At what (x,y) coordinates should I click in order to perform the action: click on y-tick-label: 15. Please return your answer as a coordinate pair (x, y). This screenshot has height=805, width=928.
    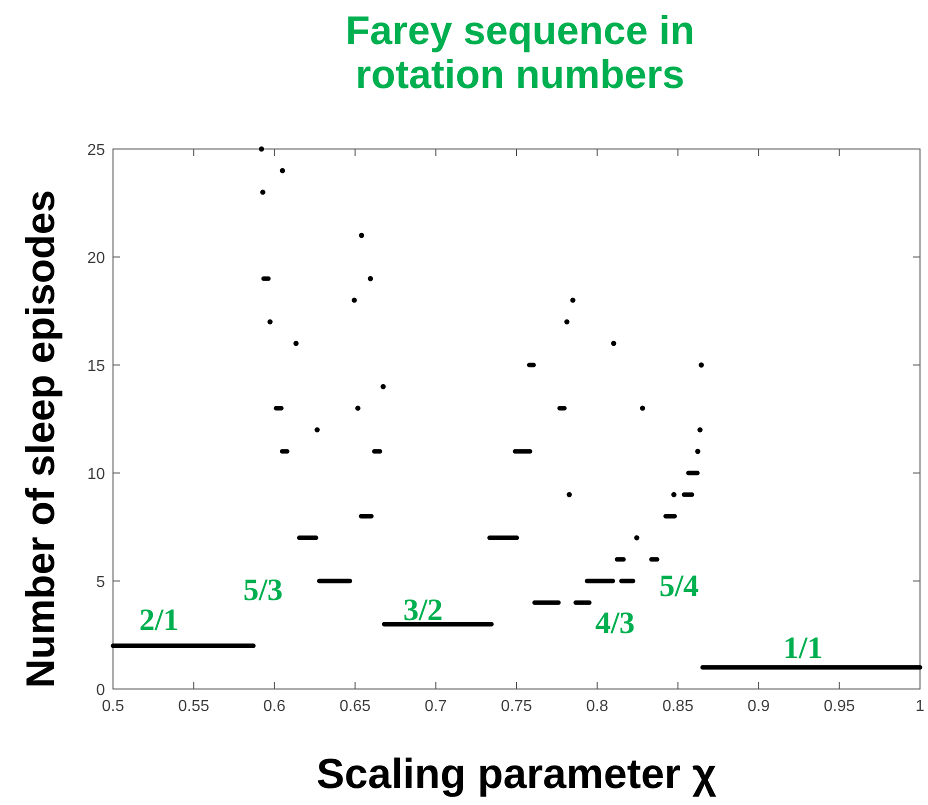
    Looking at the image, I should click on (96, 366).